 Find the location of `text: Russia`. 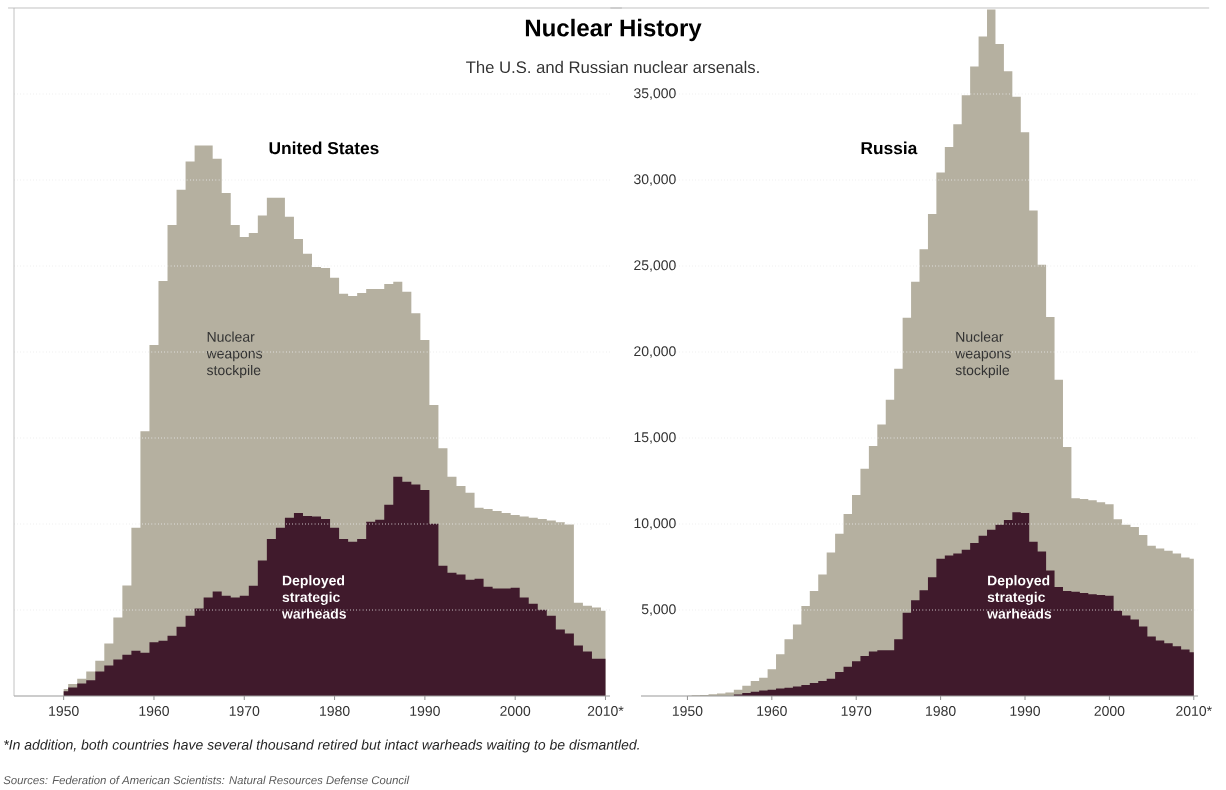

text: Russia is located at coordinates (889, 148).